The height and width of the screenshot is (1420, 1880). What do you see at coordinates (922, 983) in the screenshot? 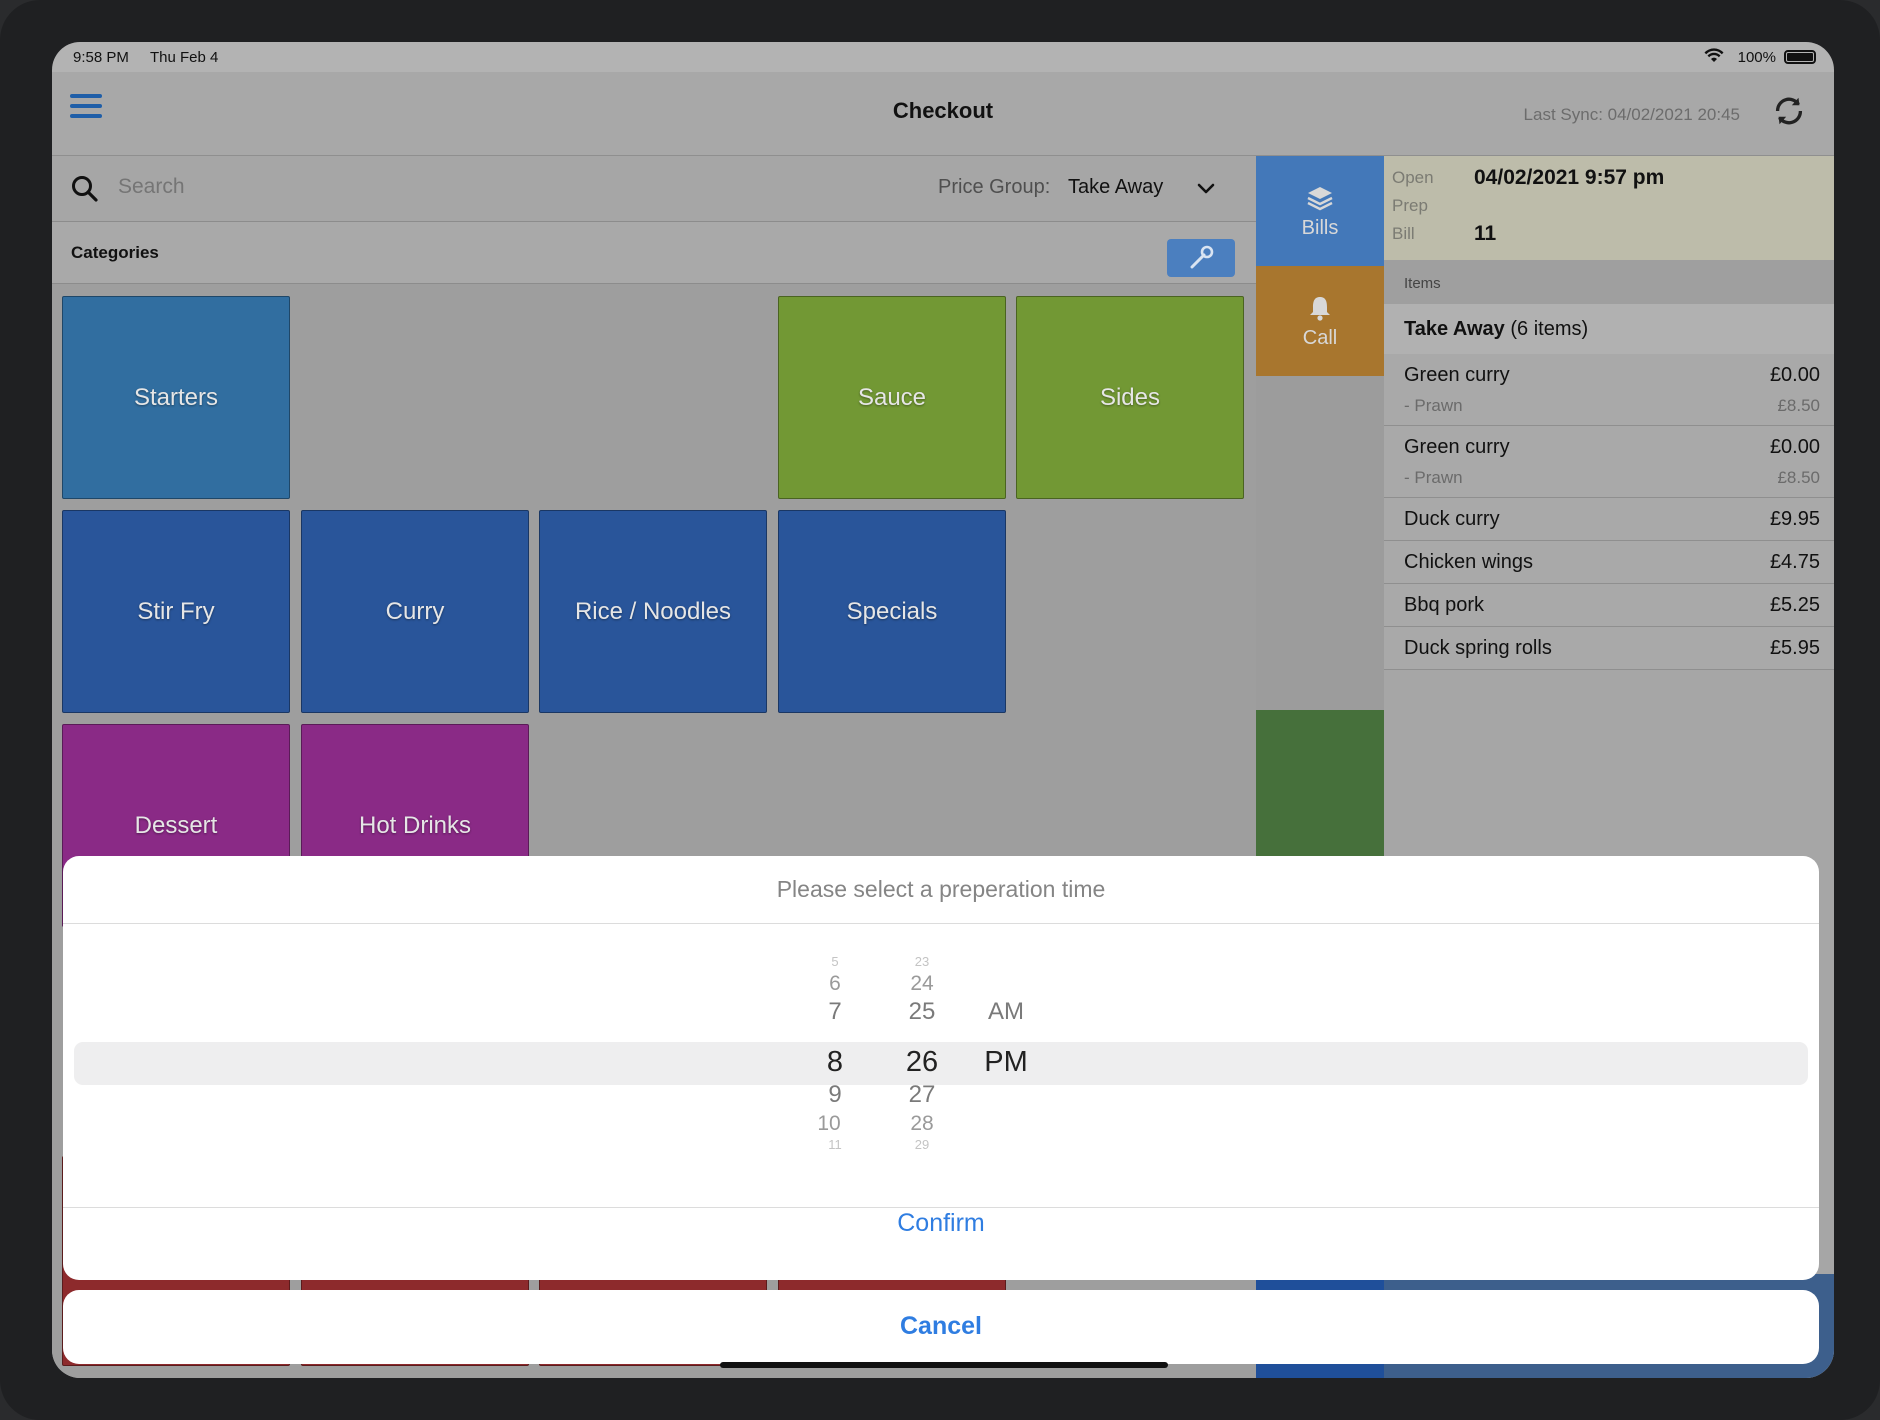
I see `minute-option: 24` at bounding box center [922, 983].